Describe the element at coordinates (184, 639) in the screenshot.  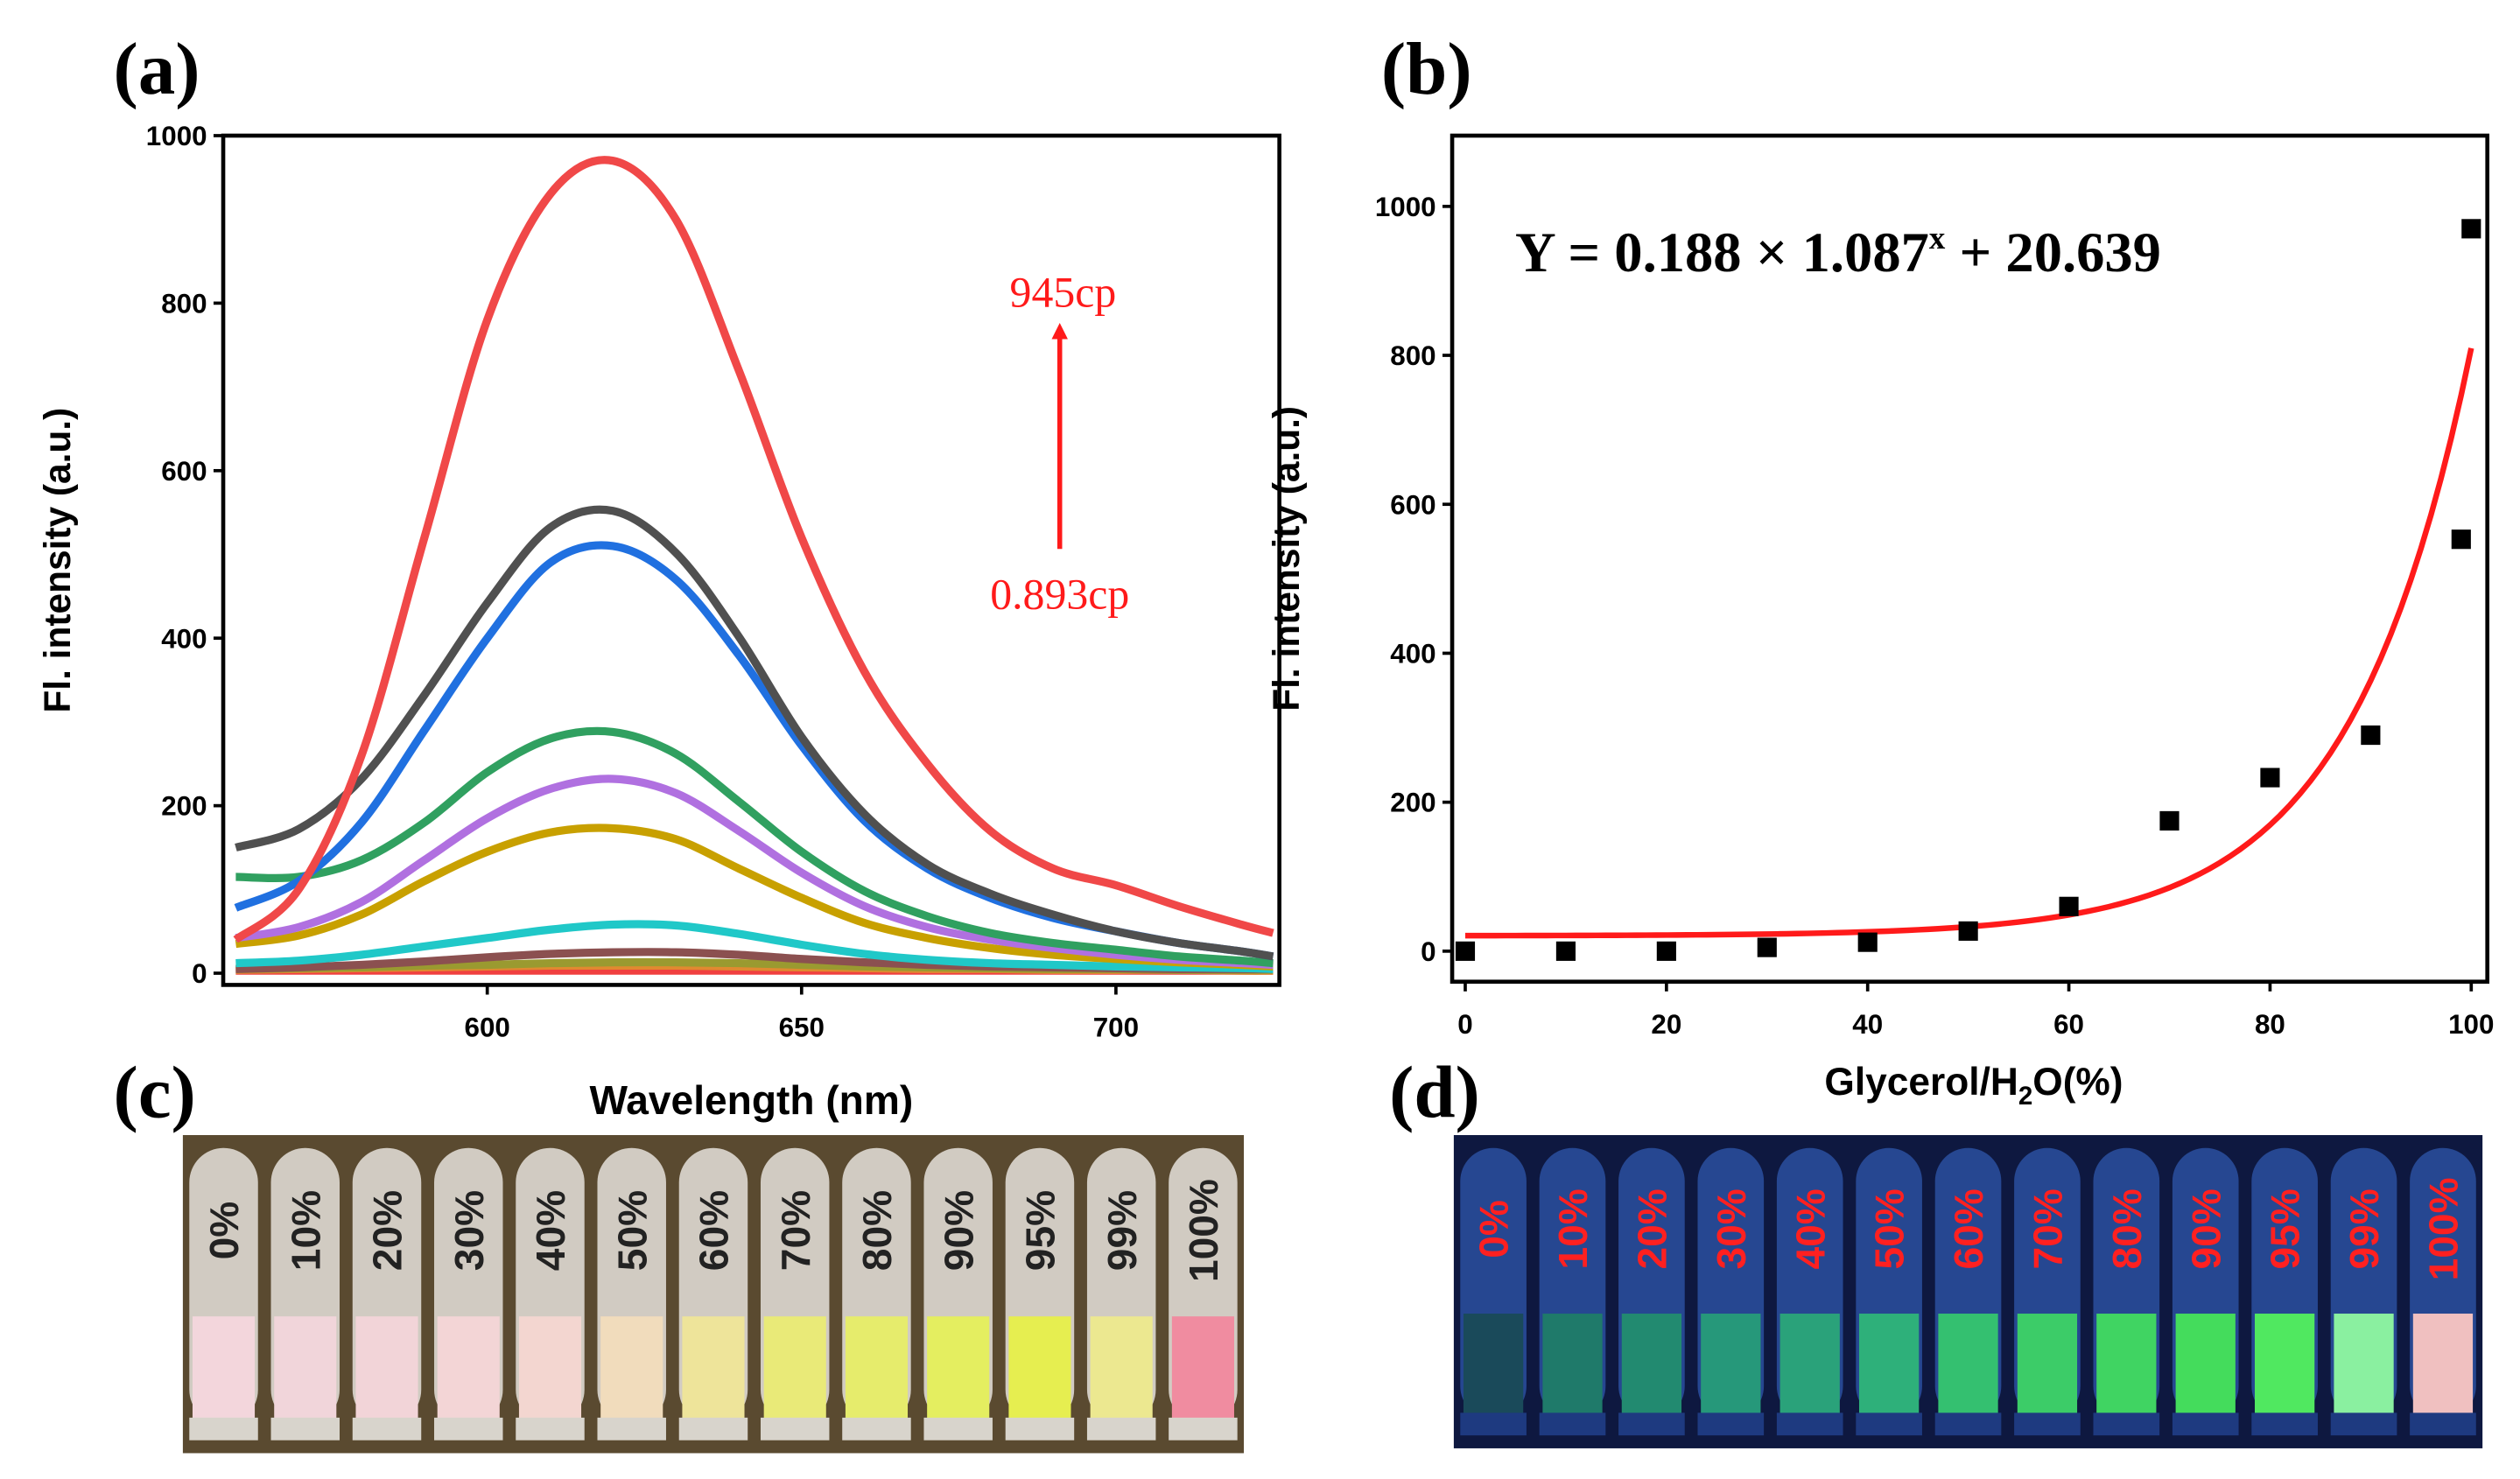
I see `y-tick-label: 400` at that location.